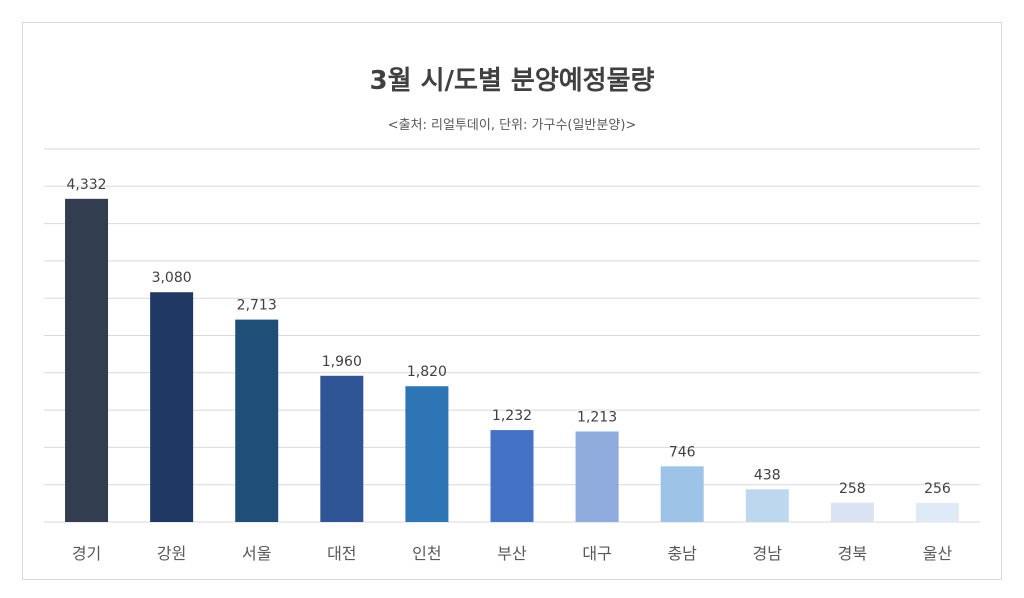 This screenshot has height=598, width=1024. What do you see at coordinates (512, 416) in the screenshot?
I see `data-label-5: 1,232` at bounding box center [512, 416].